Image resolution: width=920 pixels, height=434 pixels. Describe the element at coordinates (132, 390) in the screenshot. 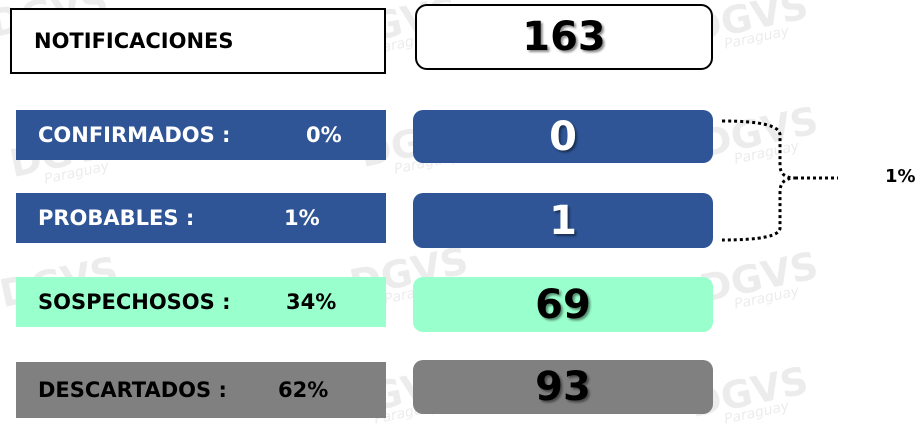

I see `row-label-text: DESCARTADOS :` at that location.